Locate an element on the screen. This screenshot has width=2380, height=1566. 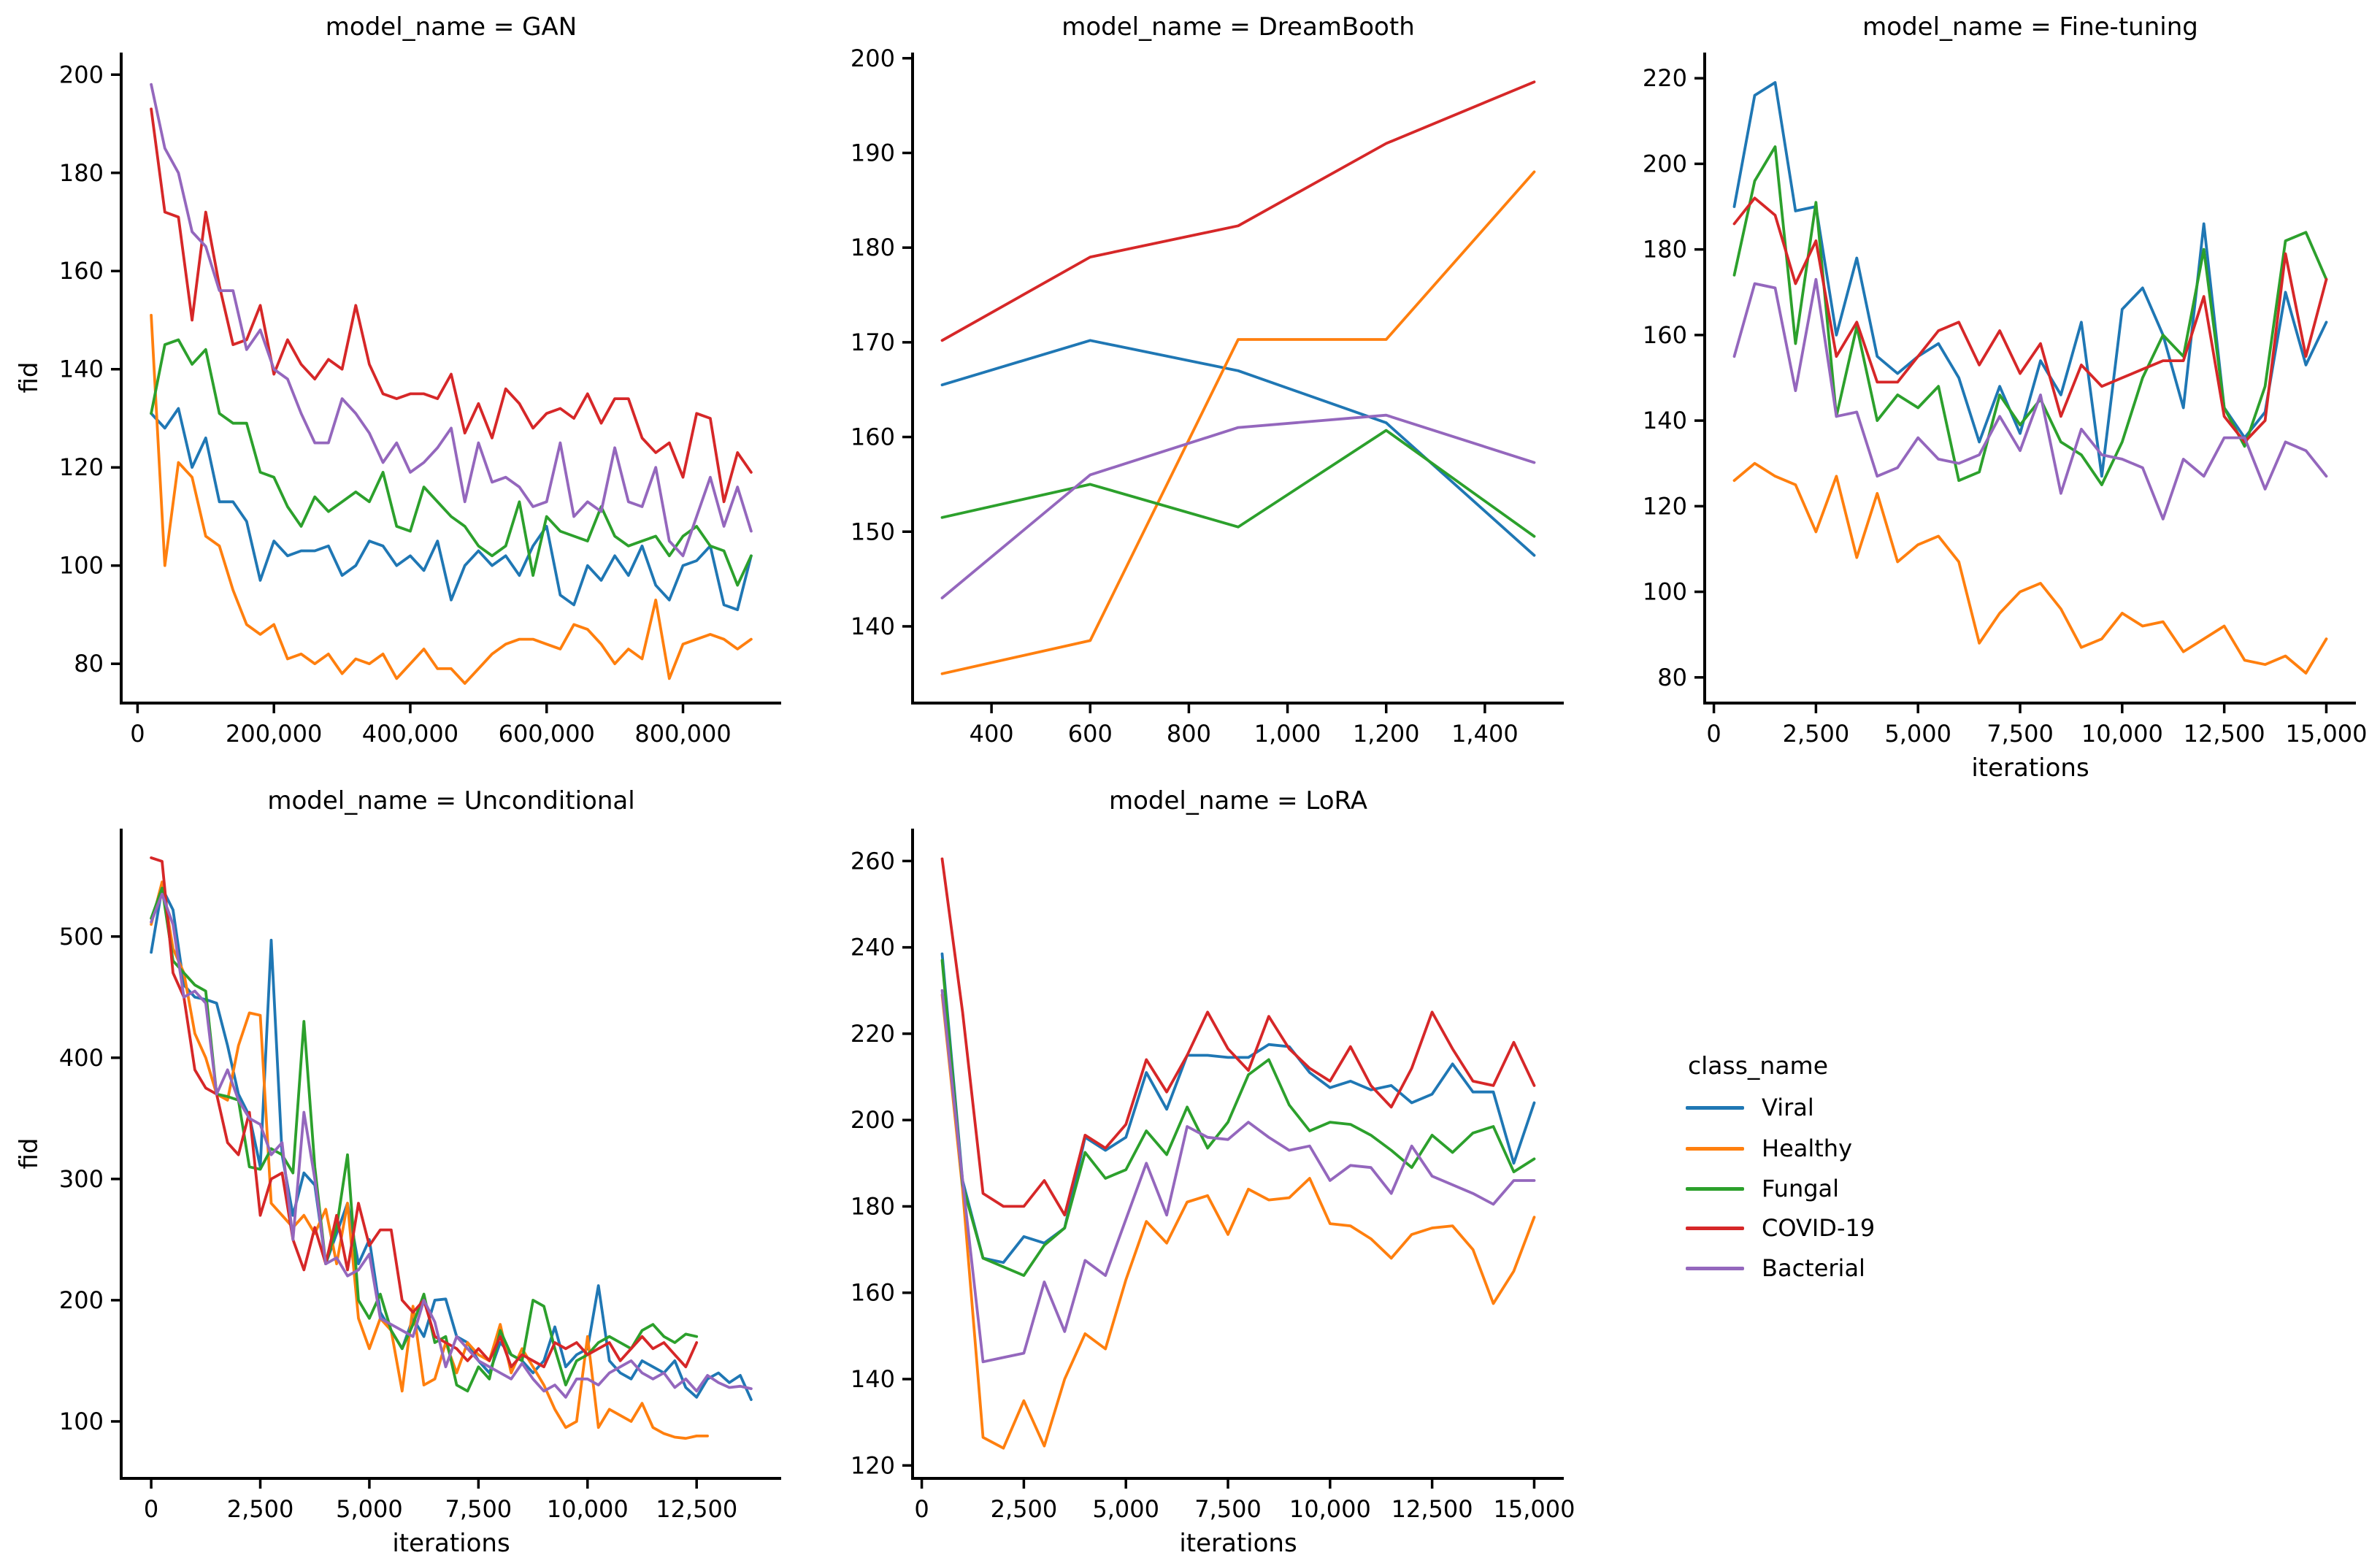
y-tick-label-lora: 240 is located at coordinates (873, 948).